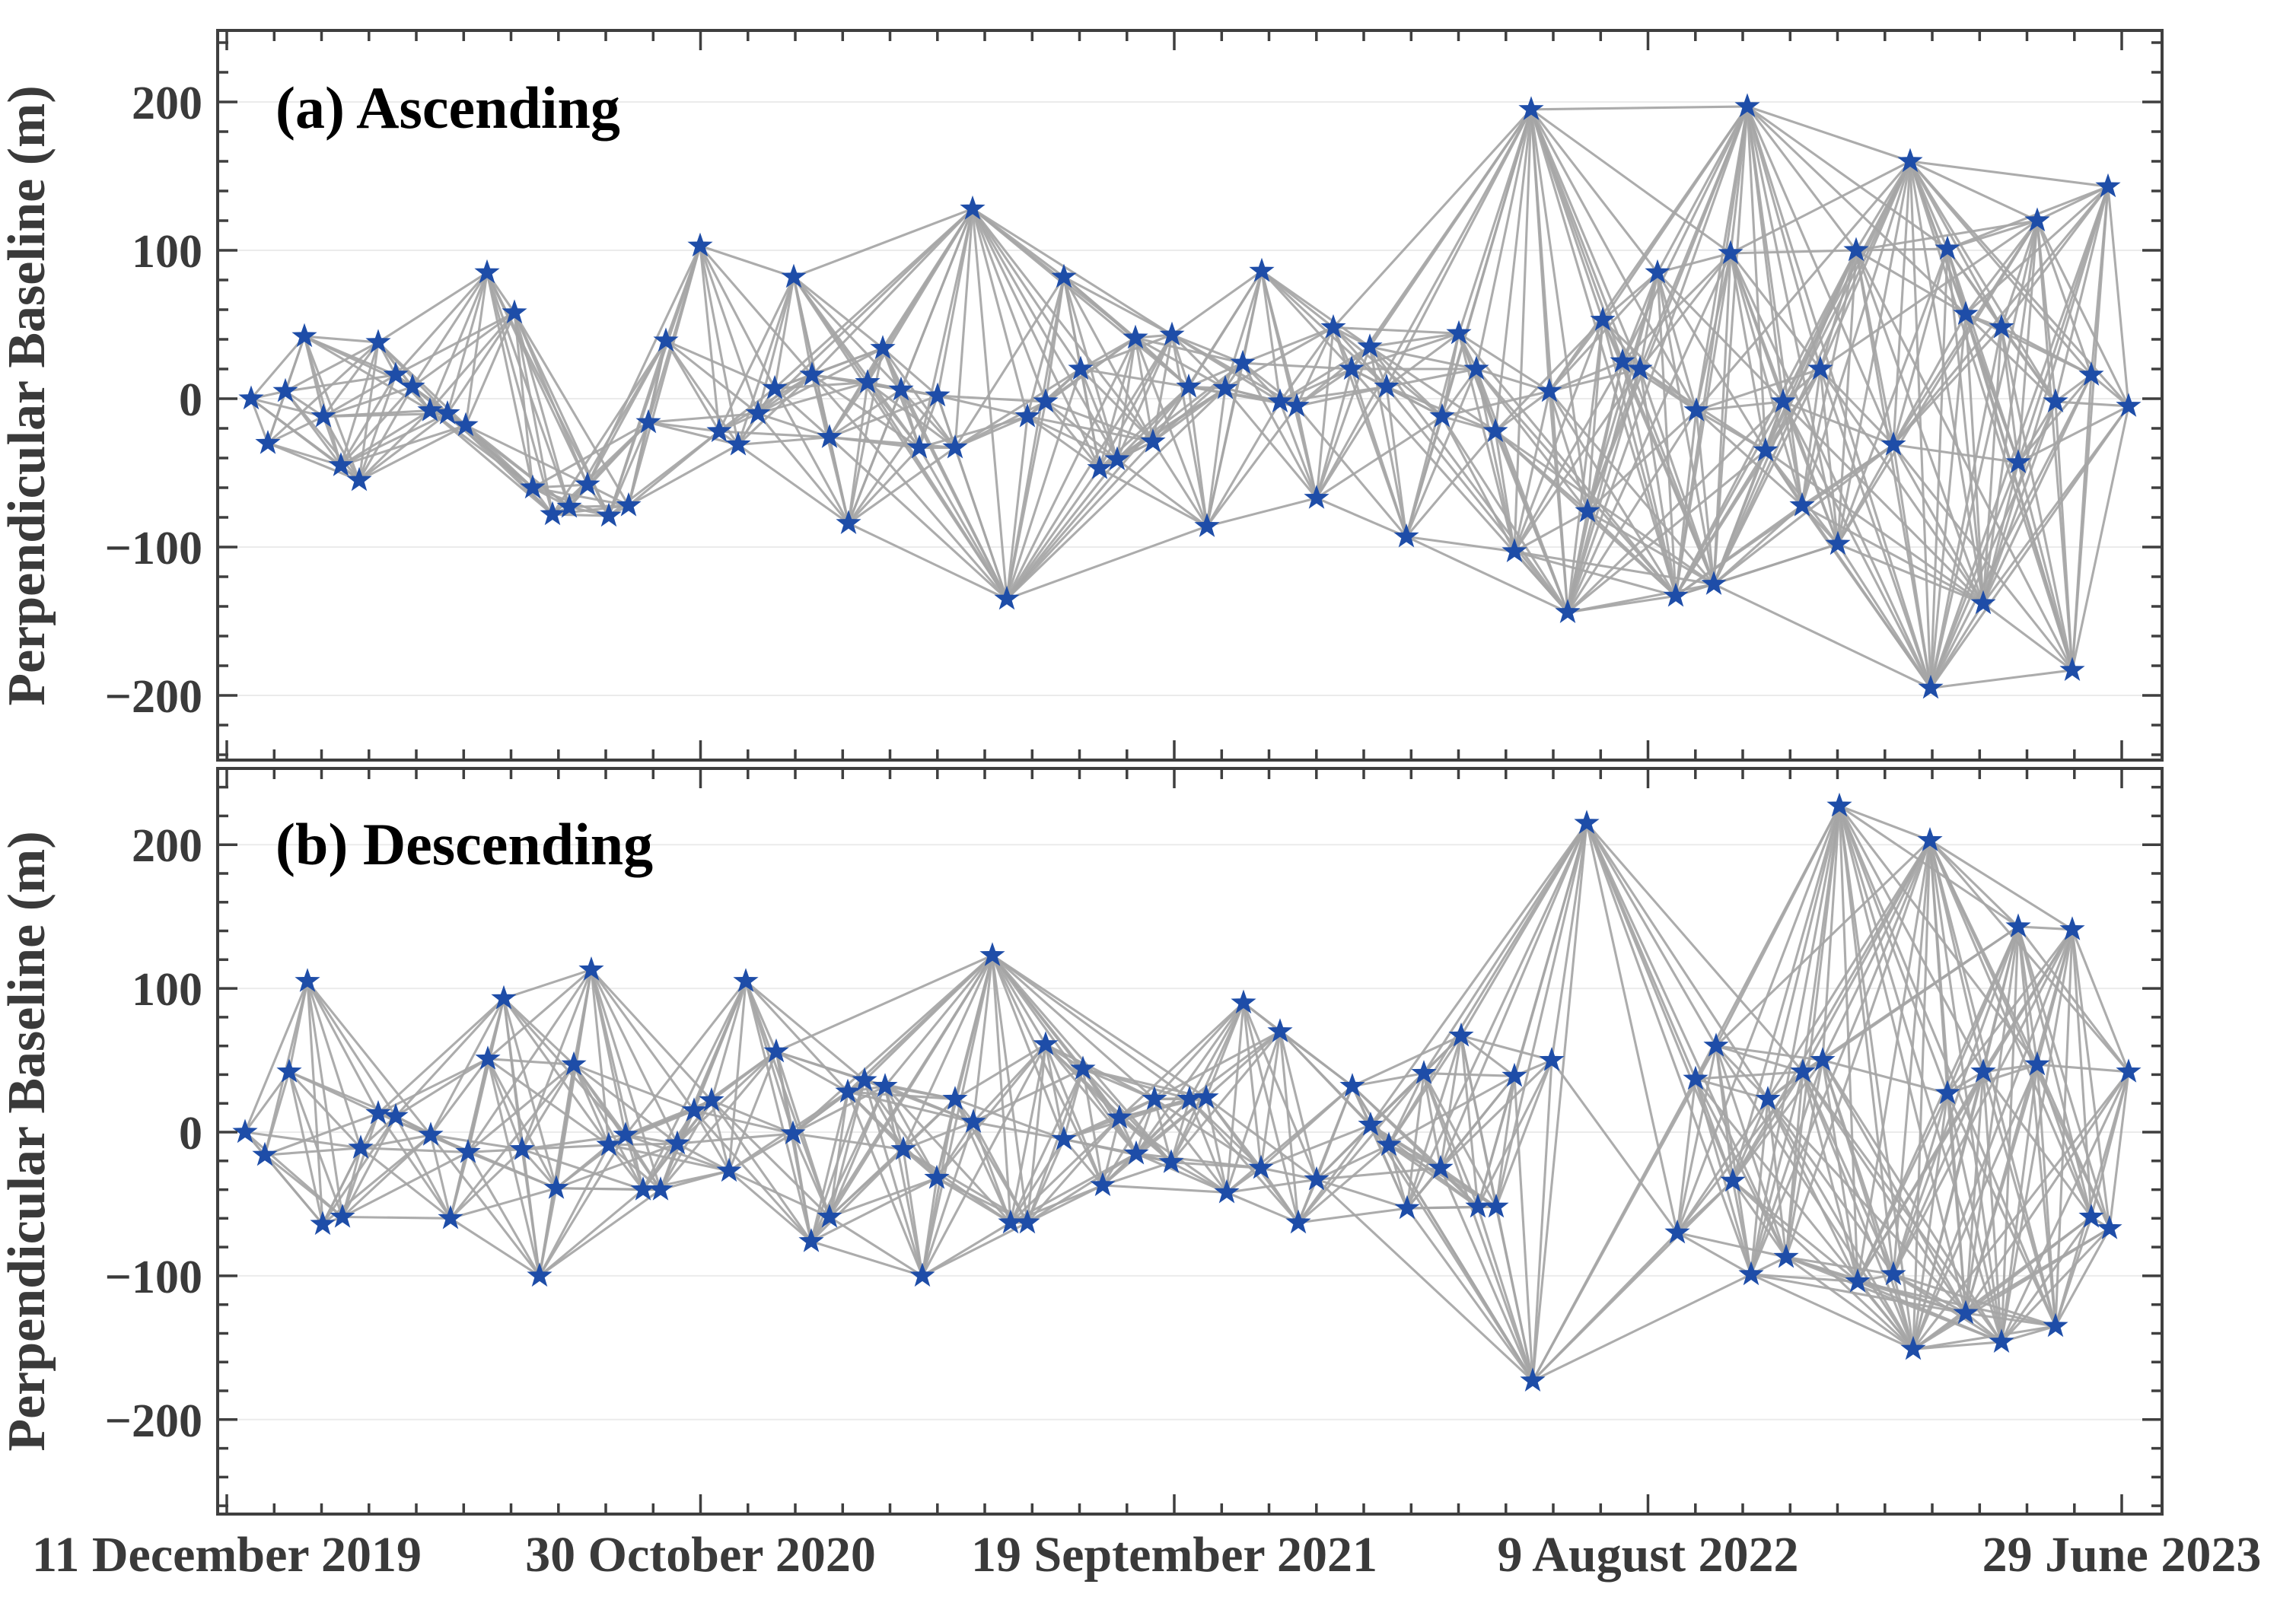 Image resolution: width=2296 pixels, height=1597 pixels. I want to click on y-axis-label-panel-b: Perpendicular Baseline (m), so click(28, 1141).